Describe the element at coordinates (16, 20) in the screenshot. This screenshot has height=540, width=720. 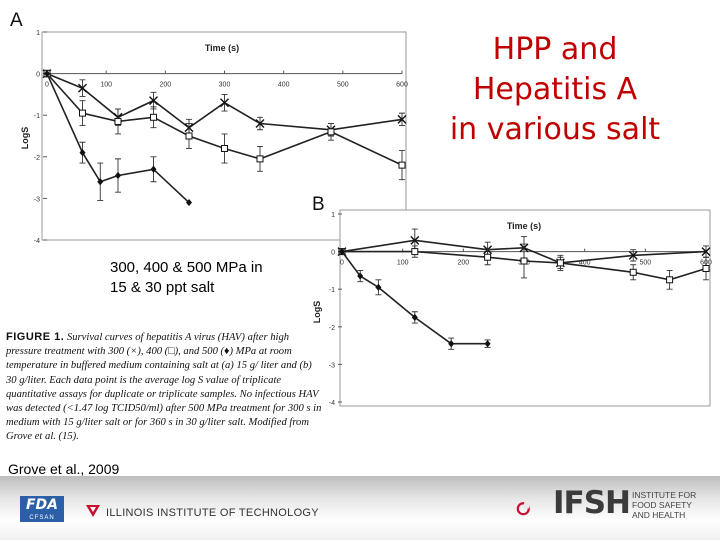
I see `chart-a-panel-label: A` at that location.